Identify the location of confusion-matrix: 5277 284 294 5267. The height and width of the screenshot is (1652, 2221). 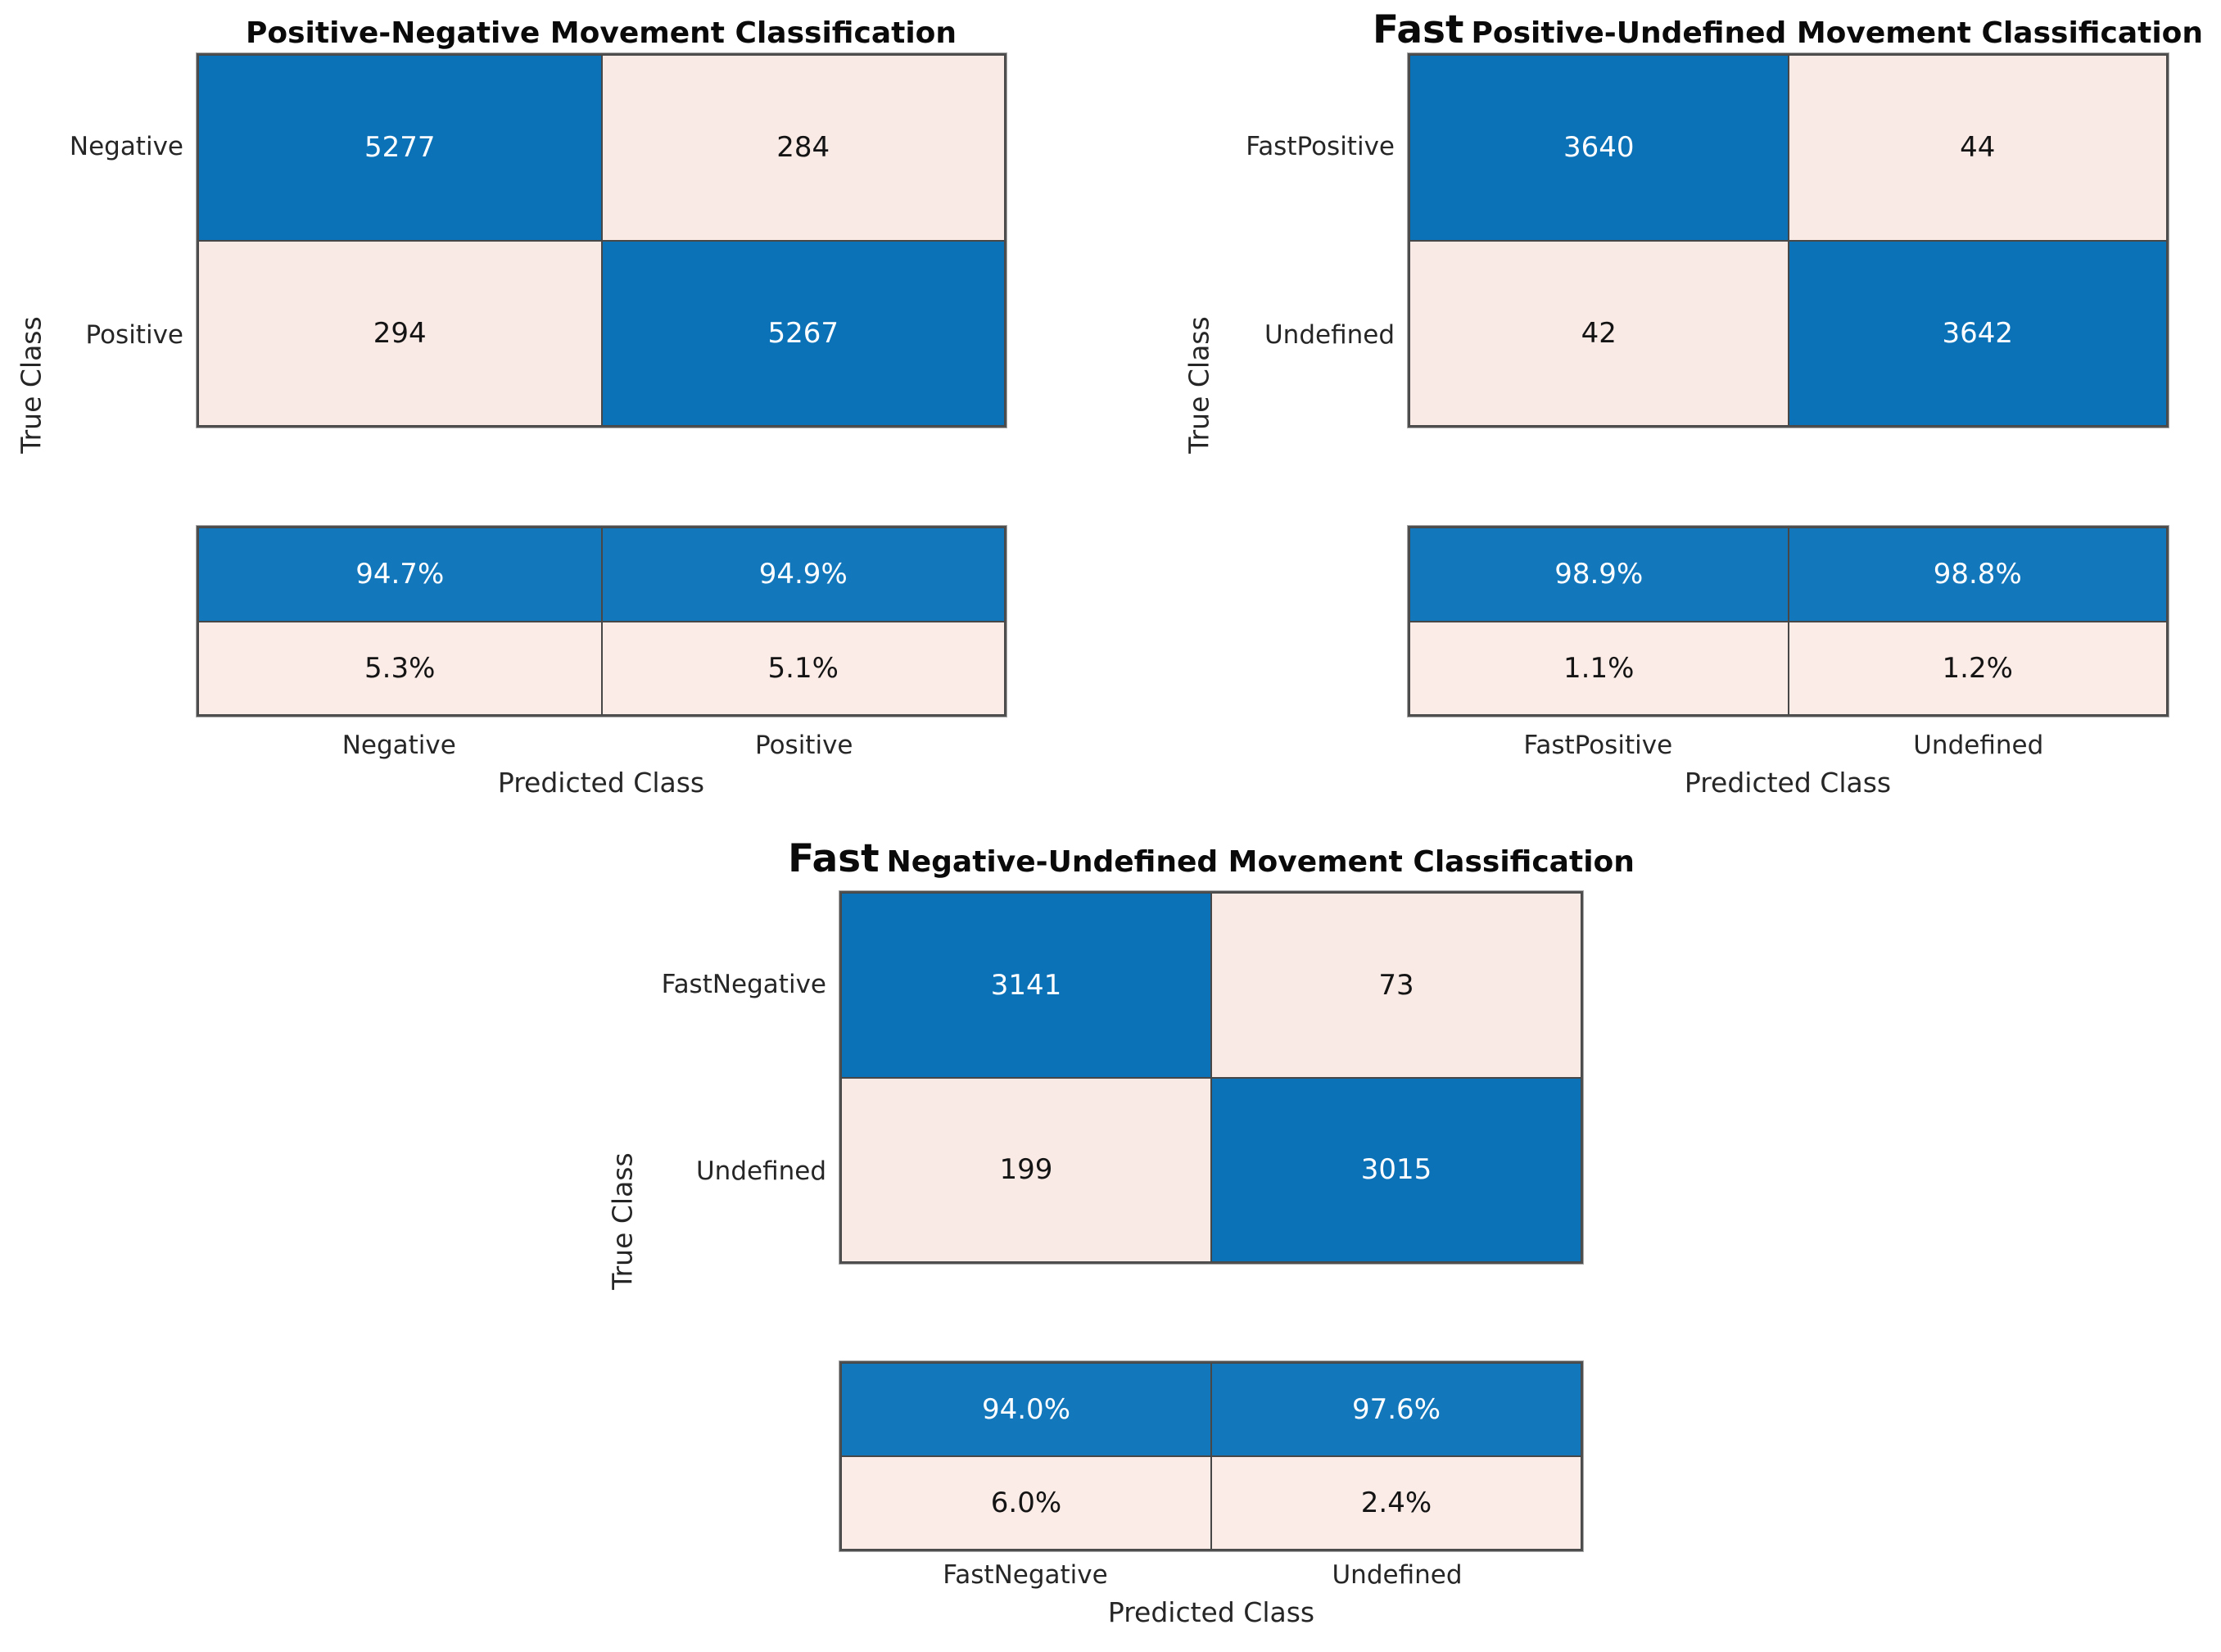
(601, 240).